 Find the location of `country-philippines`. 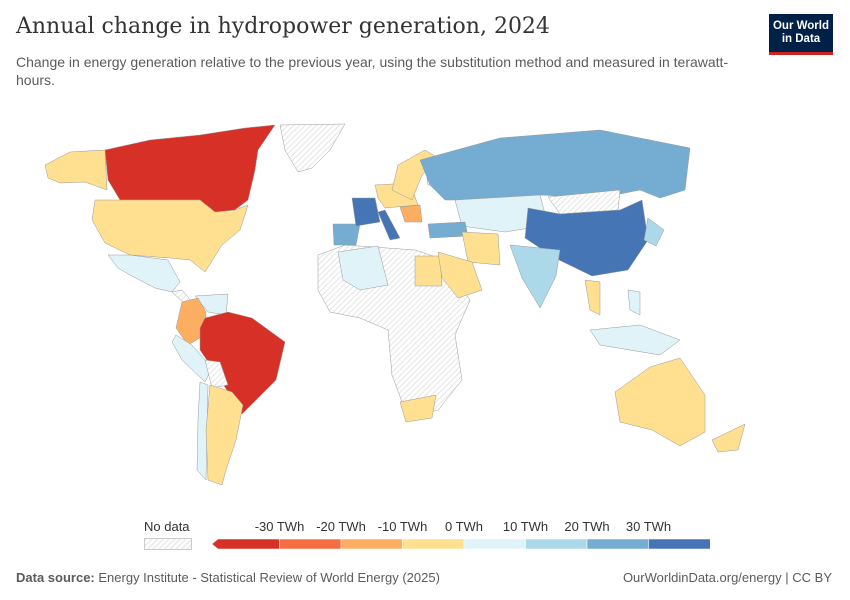

country-philippines is located at coordinates (634, 302).